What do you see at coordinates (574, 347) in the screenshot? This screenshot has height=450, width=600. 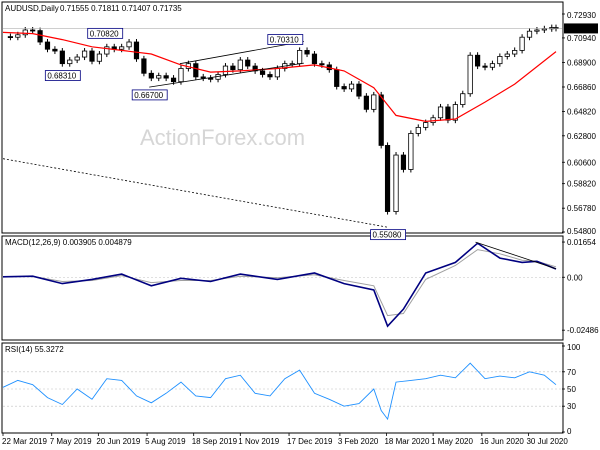 I see `y-tick-label: 100` at bounding box center [574, 347].